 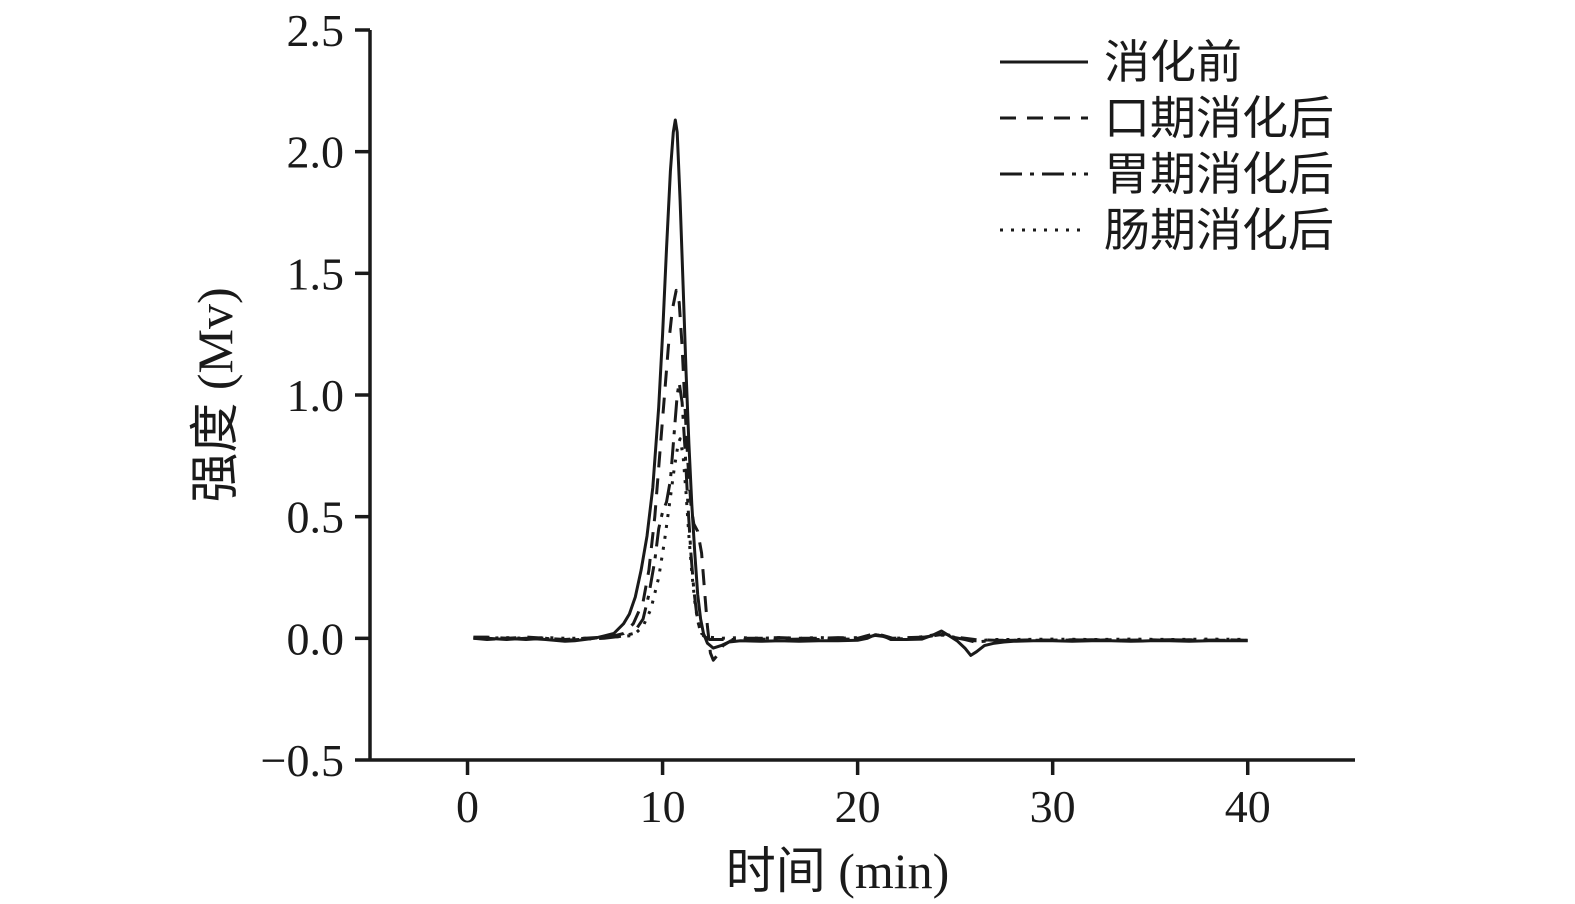 I want to click on legend-label: 肠期消化后, so click(x=1219, y=230).